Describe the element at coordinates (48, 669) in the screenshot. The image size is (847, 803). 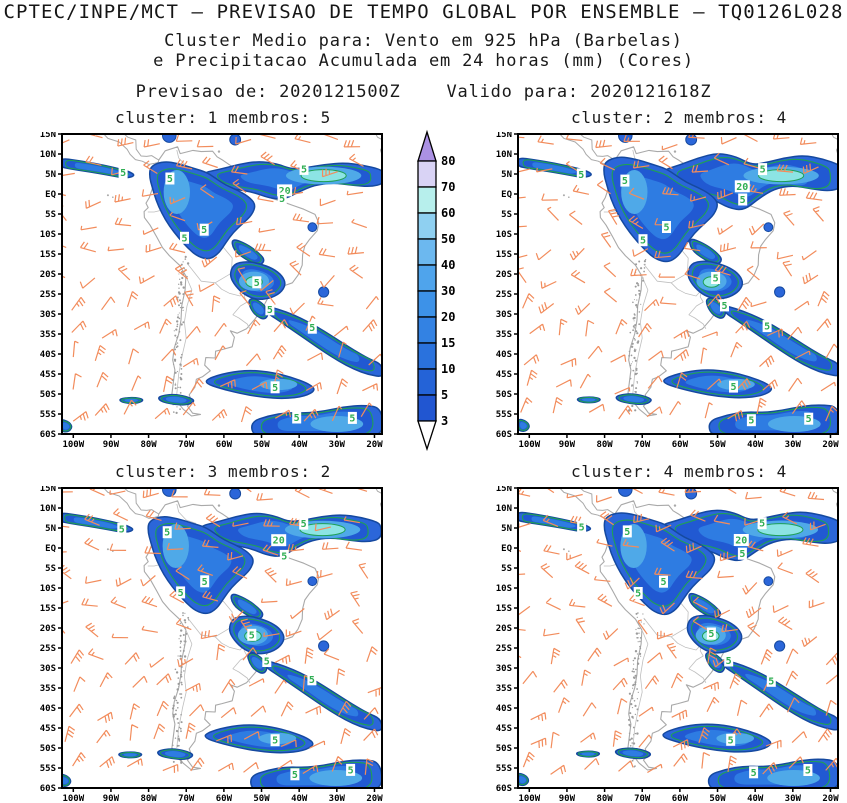
I see `lat-tick-label: 30S` at that location.